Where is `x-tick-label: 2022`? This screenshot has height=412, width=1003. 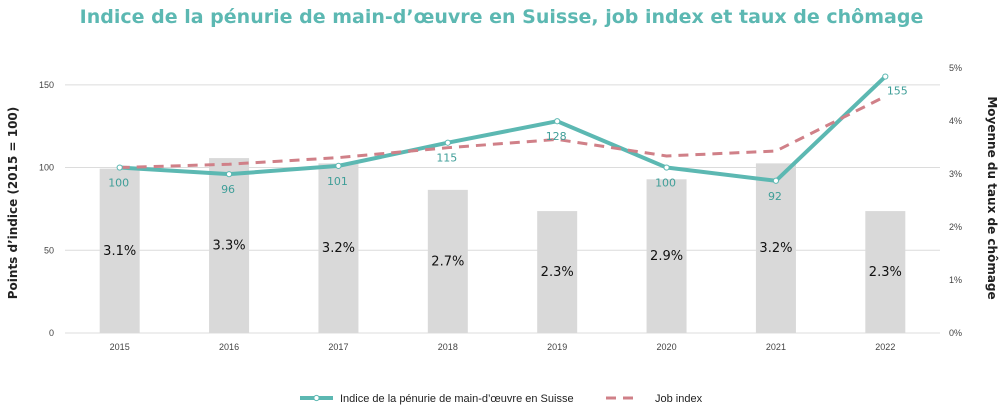 x-tick-label: 2022 is located at coordinates (885, 347).